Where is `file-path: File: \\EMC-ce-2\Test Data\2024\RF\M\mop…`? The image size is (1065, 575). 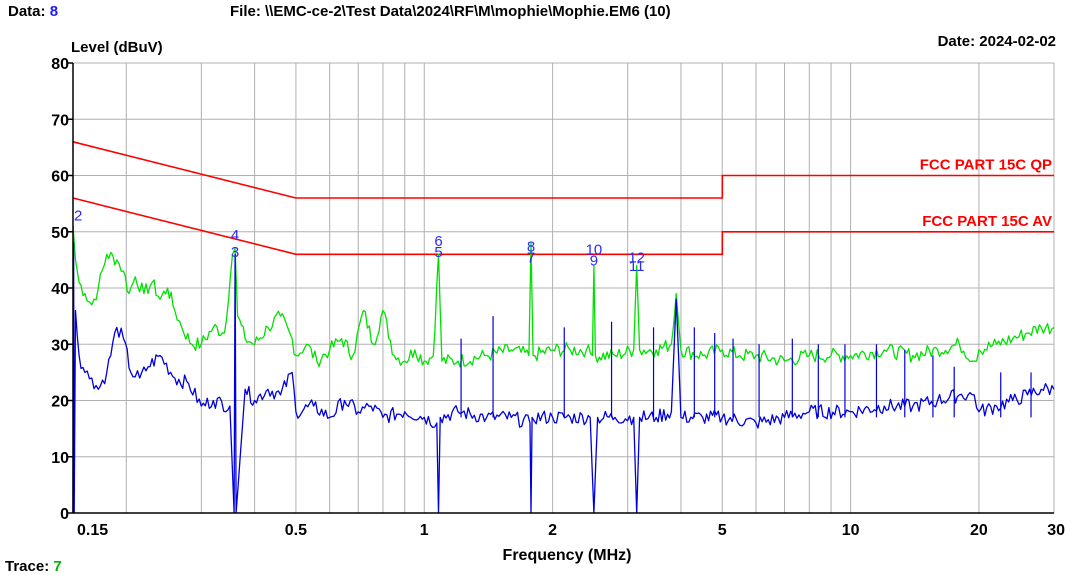
file-path: File: \\EMC-ce-2\Test Data\2024\RF\M\mop… is located at coordinates (450, 11).